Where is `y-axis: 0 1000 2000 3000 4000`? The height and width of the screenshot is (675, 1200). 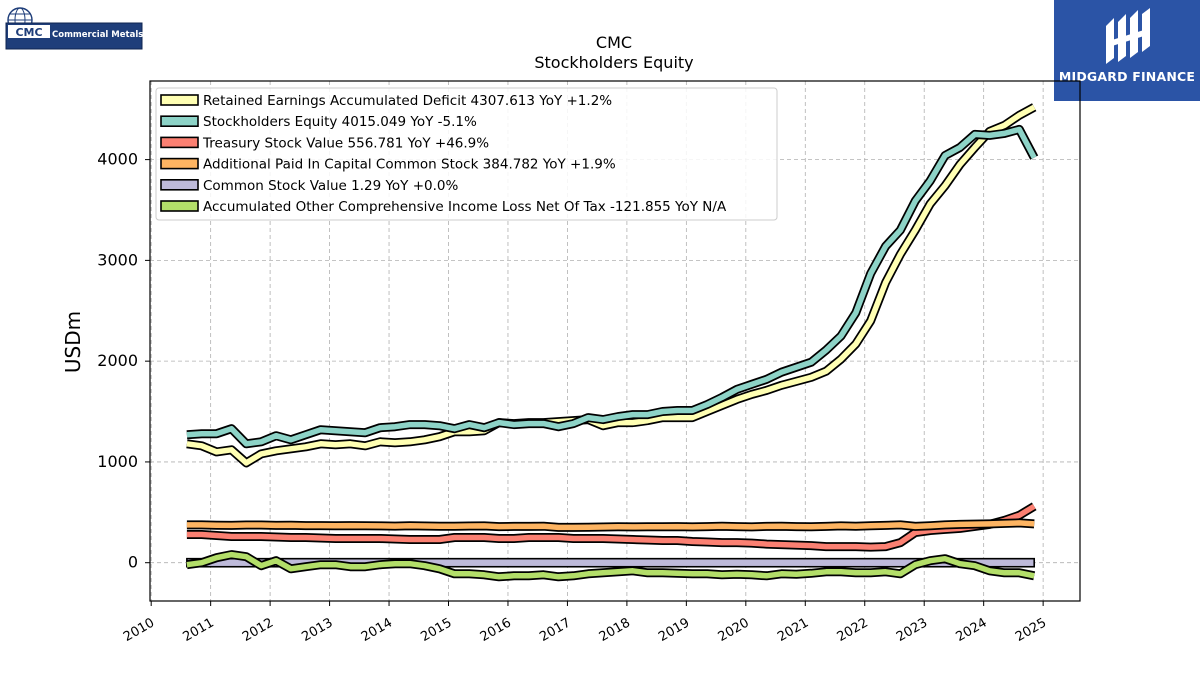
y-axis: 0 1000 2000 3000 4000 is located at coordinates (123, 361).